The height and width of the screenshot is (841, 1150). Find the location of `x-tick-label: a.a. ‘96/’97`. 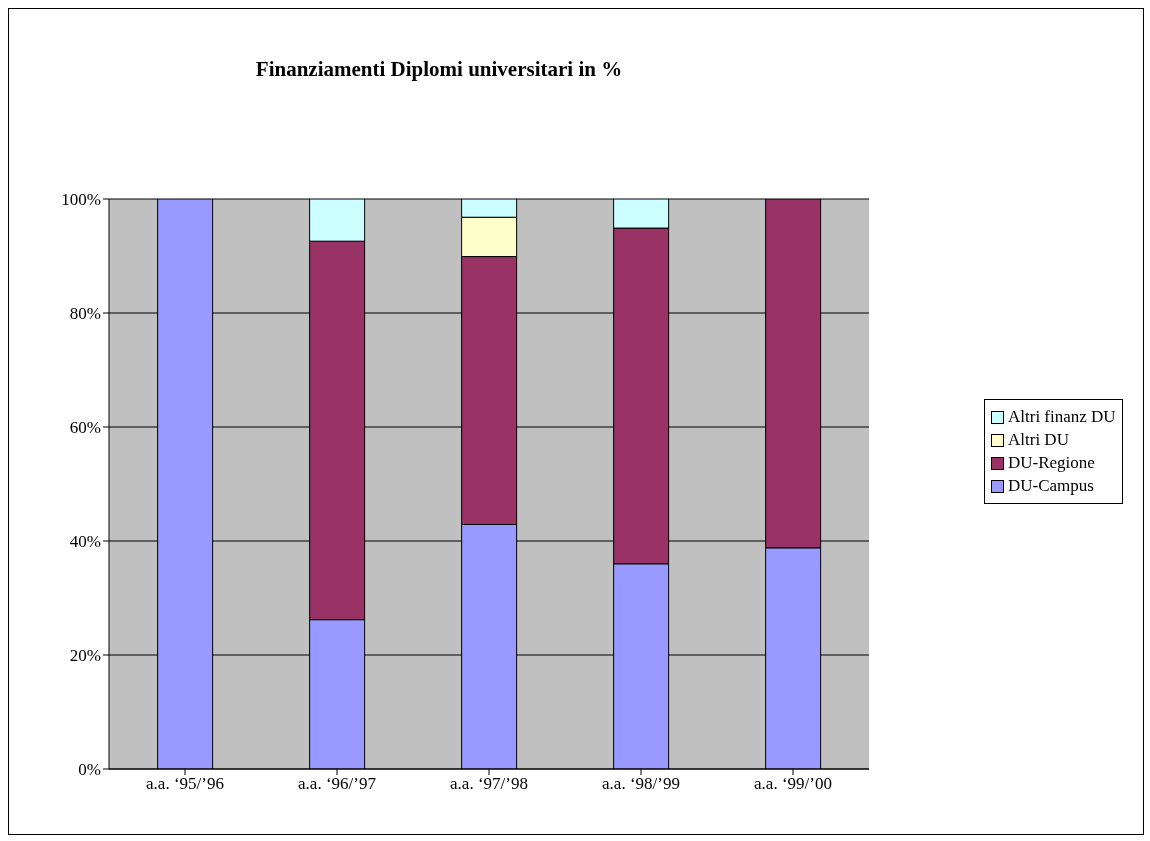

x-tick-label: a.a. ‘96/’97 is located at coordinates (337, 784).